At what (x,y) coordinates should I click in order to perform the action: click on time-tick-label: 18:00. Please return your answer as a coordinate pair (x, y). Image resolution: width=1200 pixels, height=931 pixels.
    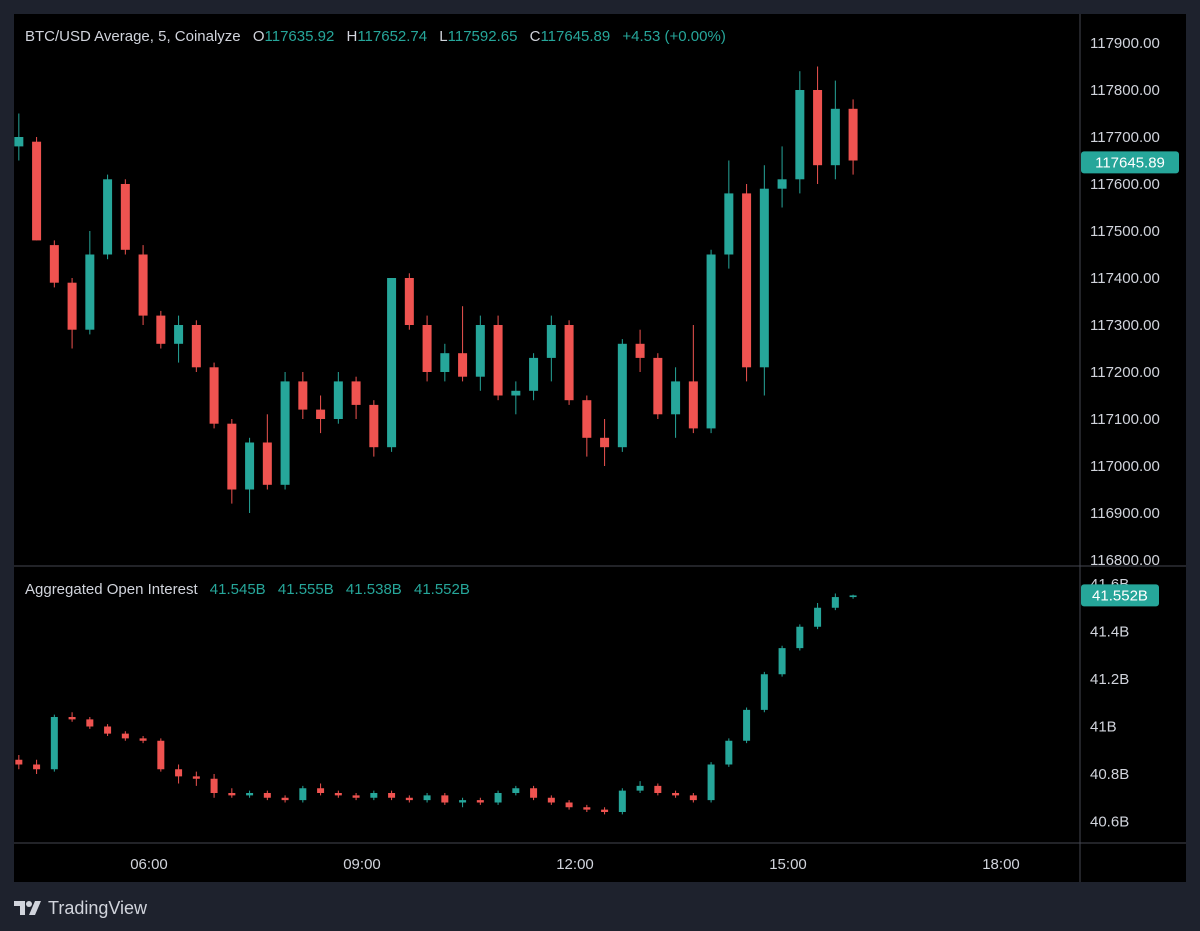
    Looking at the image, I should click on (1001, 864).